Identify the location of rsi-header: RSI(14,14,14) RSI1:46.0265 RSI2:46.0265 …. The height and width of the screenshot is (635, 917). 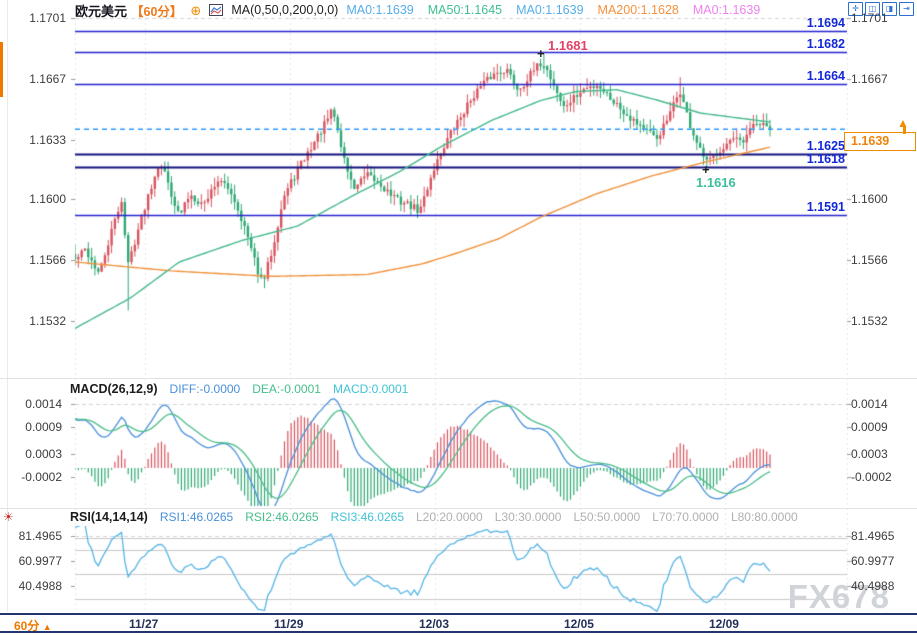
(434, 516).